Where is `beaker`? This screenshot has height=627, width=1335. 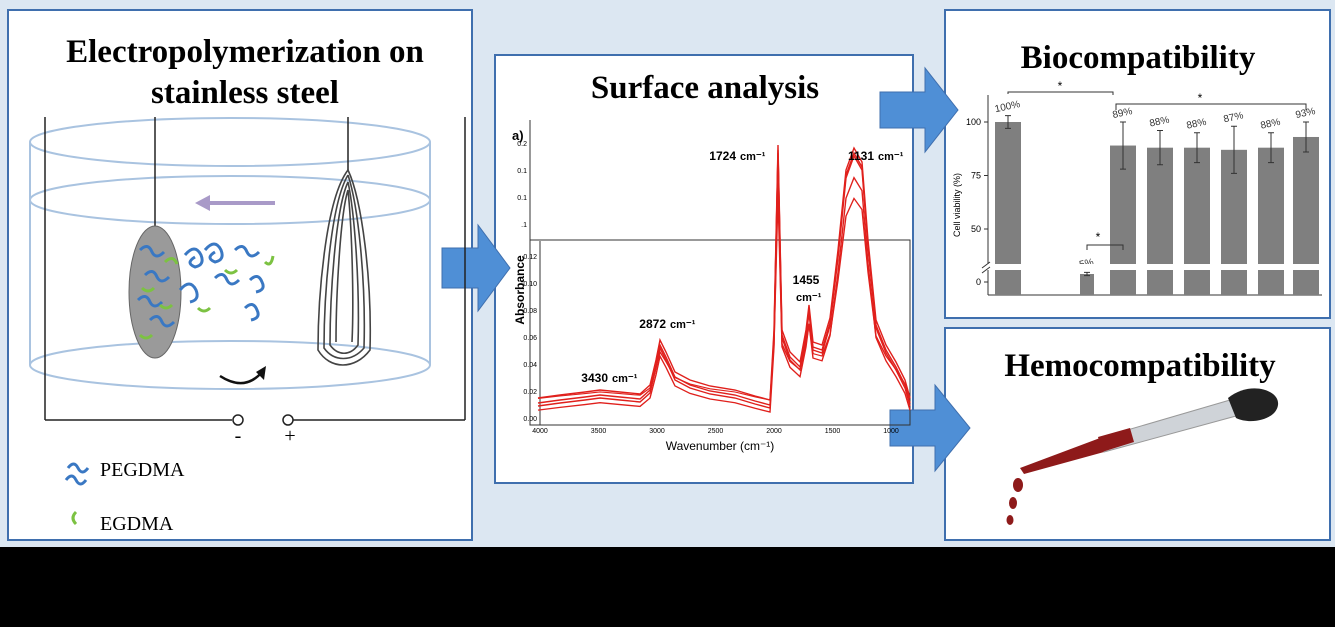 beaker is located at coordinates (230, 253).